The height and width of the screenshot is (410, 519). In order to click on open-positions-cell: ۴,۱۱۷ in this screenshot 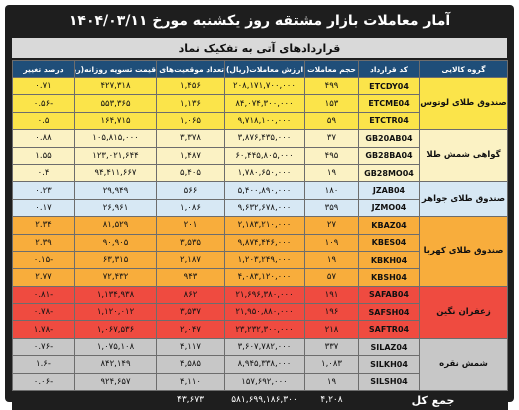, I will do `click(190, 347)`.